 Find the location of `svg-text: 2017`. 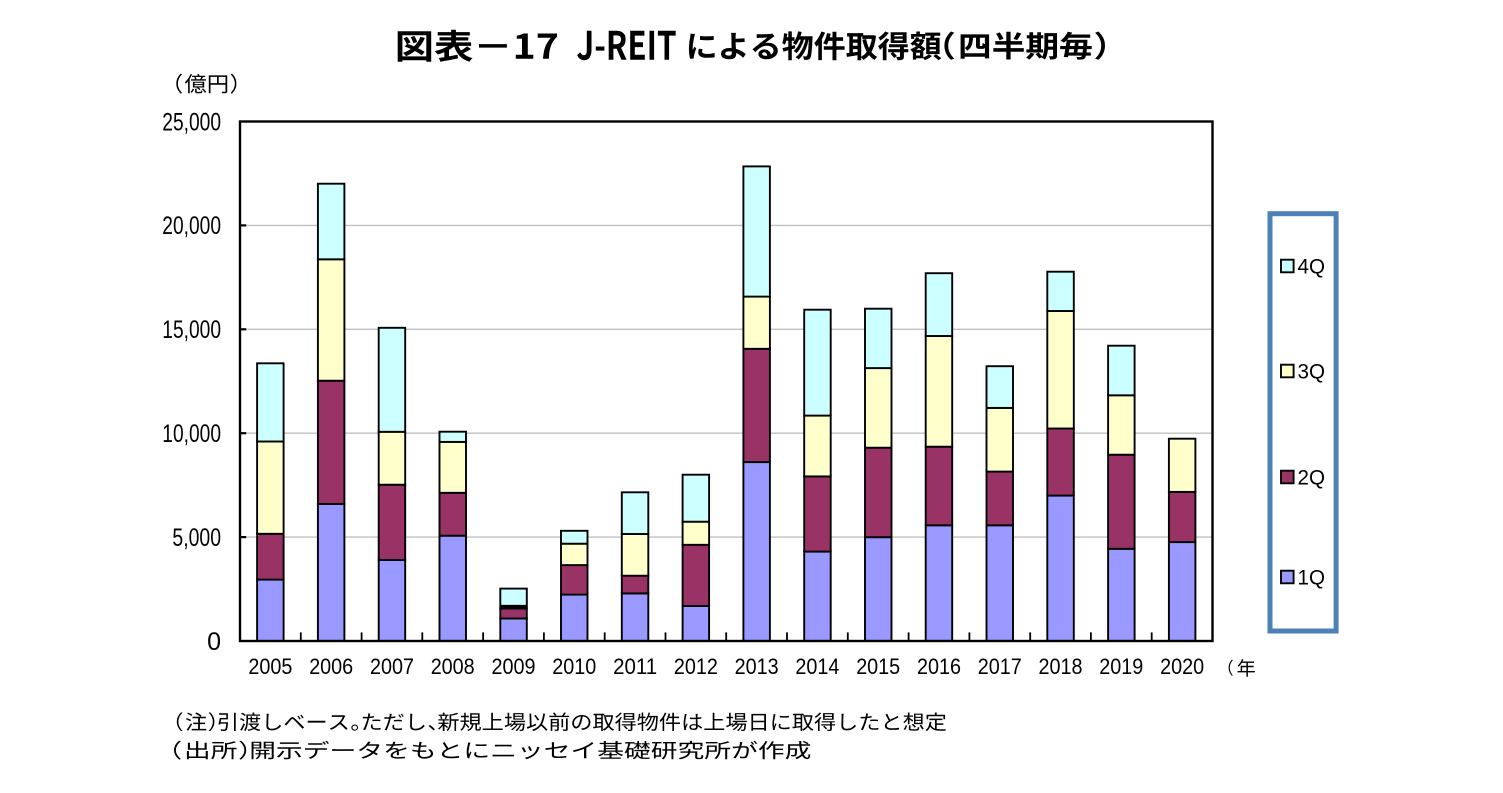

svg-text: 2017 is located at coordinates (1000, 666).